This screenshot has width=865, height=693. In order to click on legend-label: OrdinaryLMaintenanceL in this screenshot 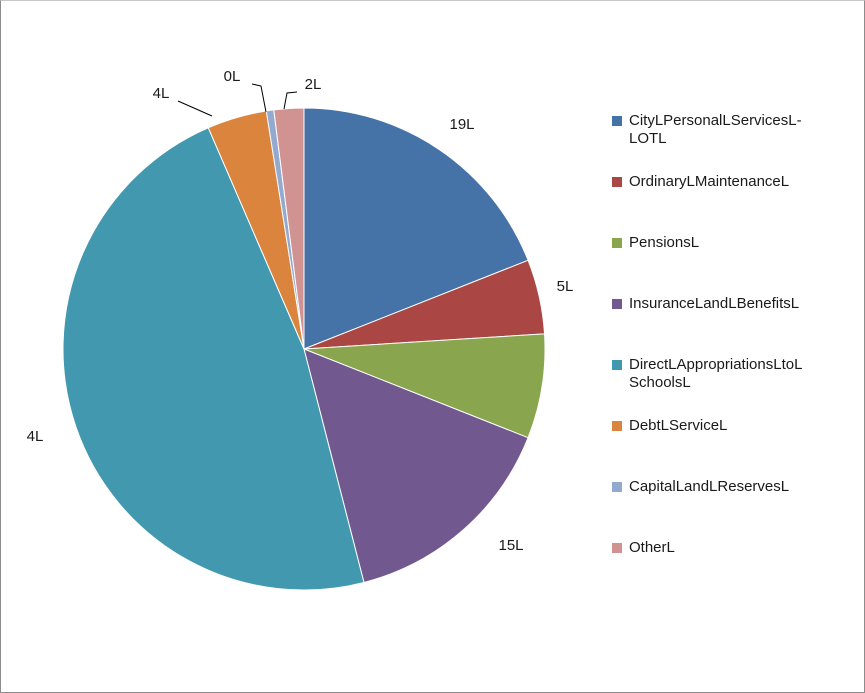, I will do `click(709, 181)`.